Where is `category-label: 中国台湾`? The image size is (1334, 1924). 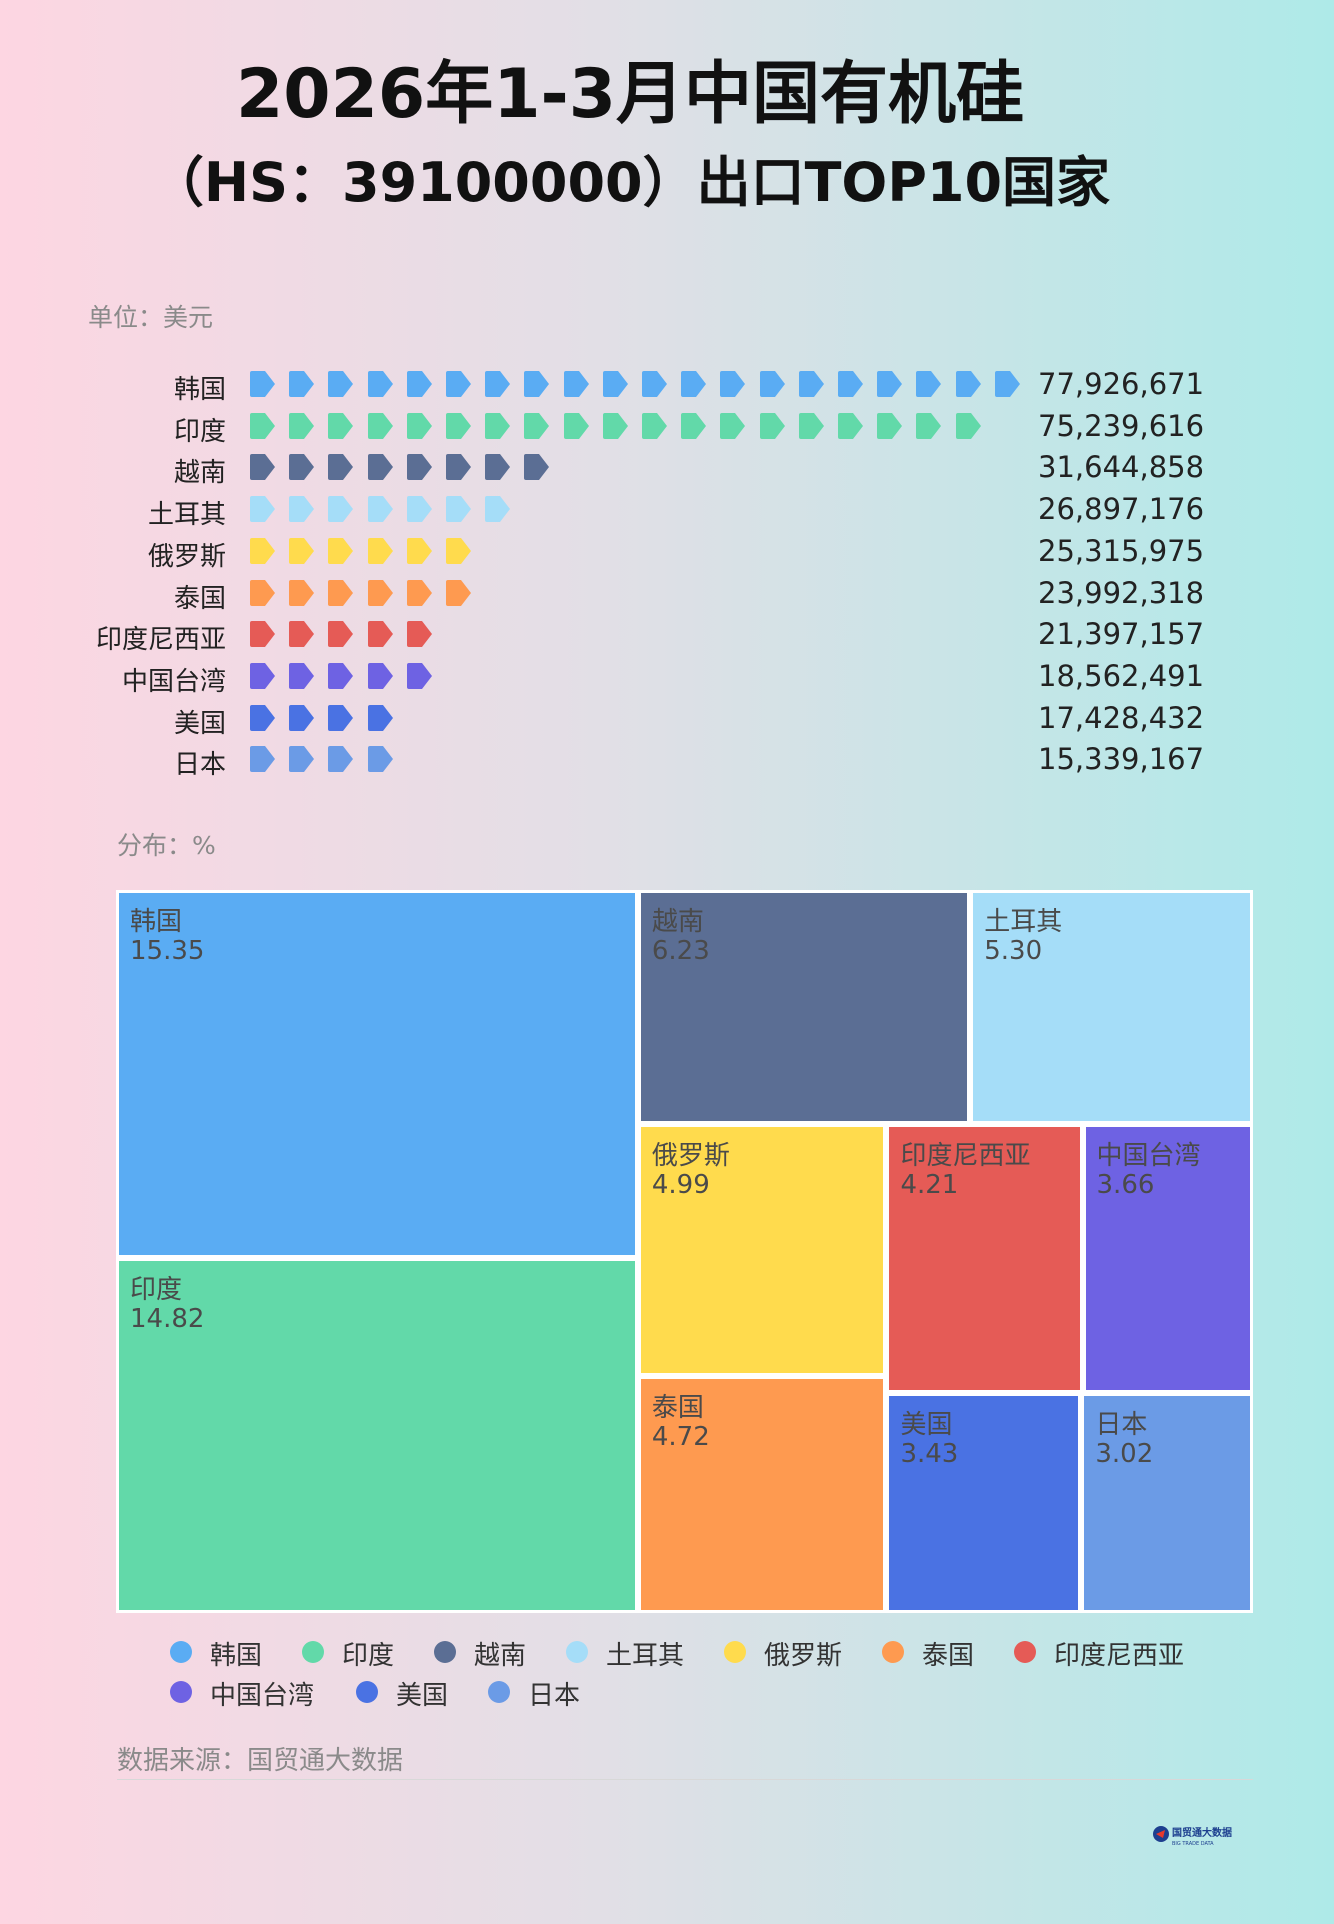 category-label: 中国台湾 is located at coordinates (173, 681).